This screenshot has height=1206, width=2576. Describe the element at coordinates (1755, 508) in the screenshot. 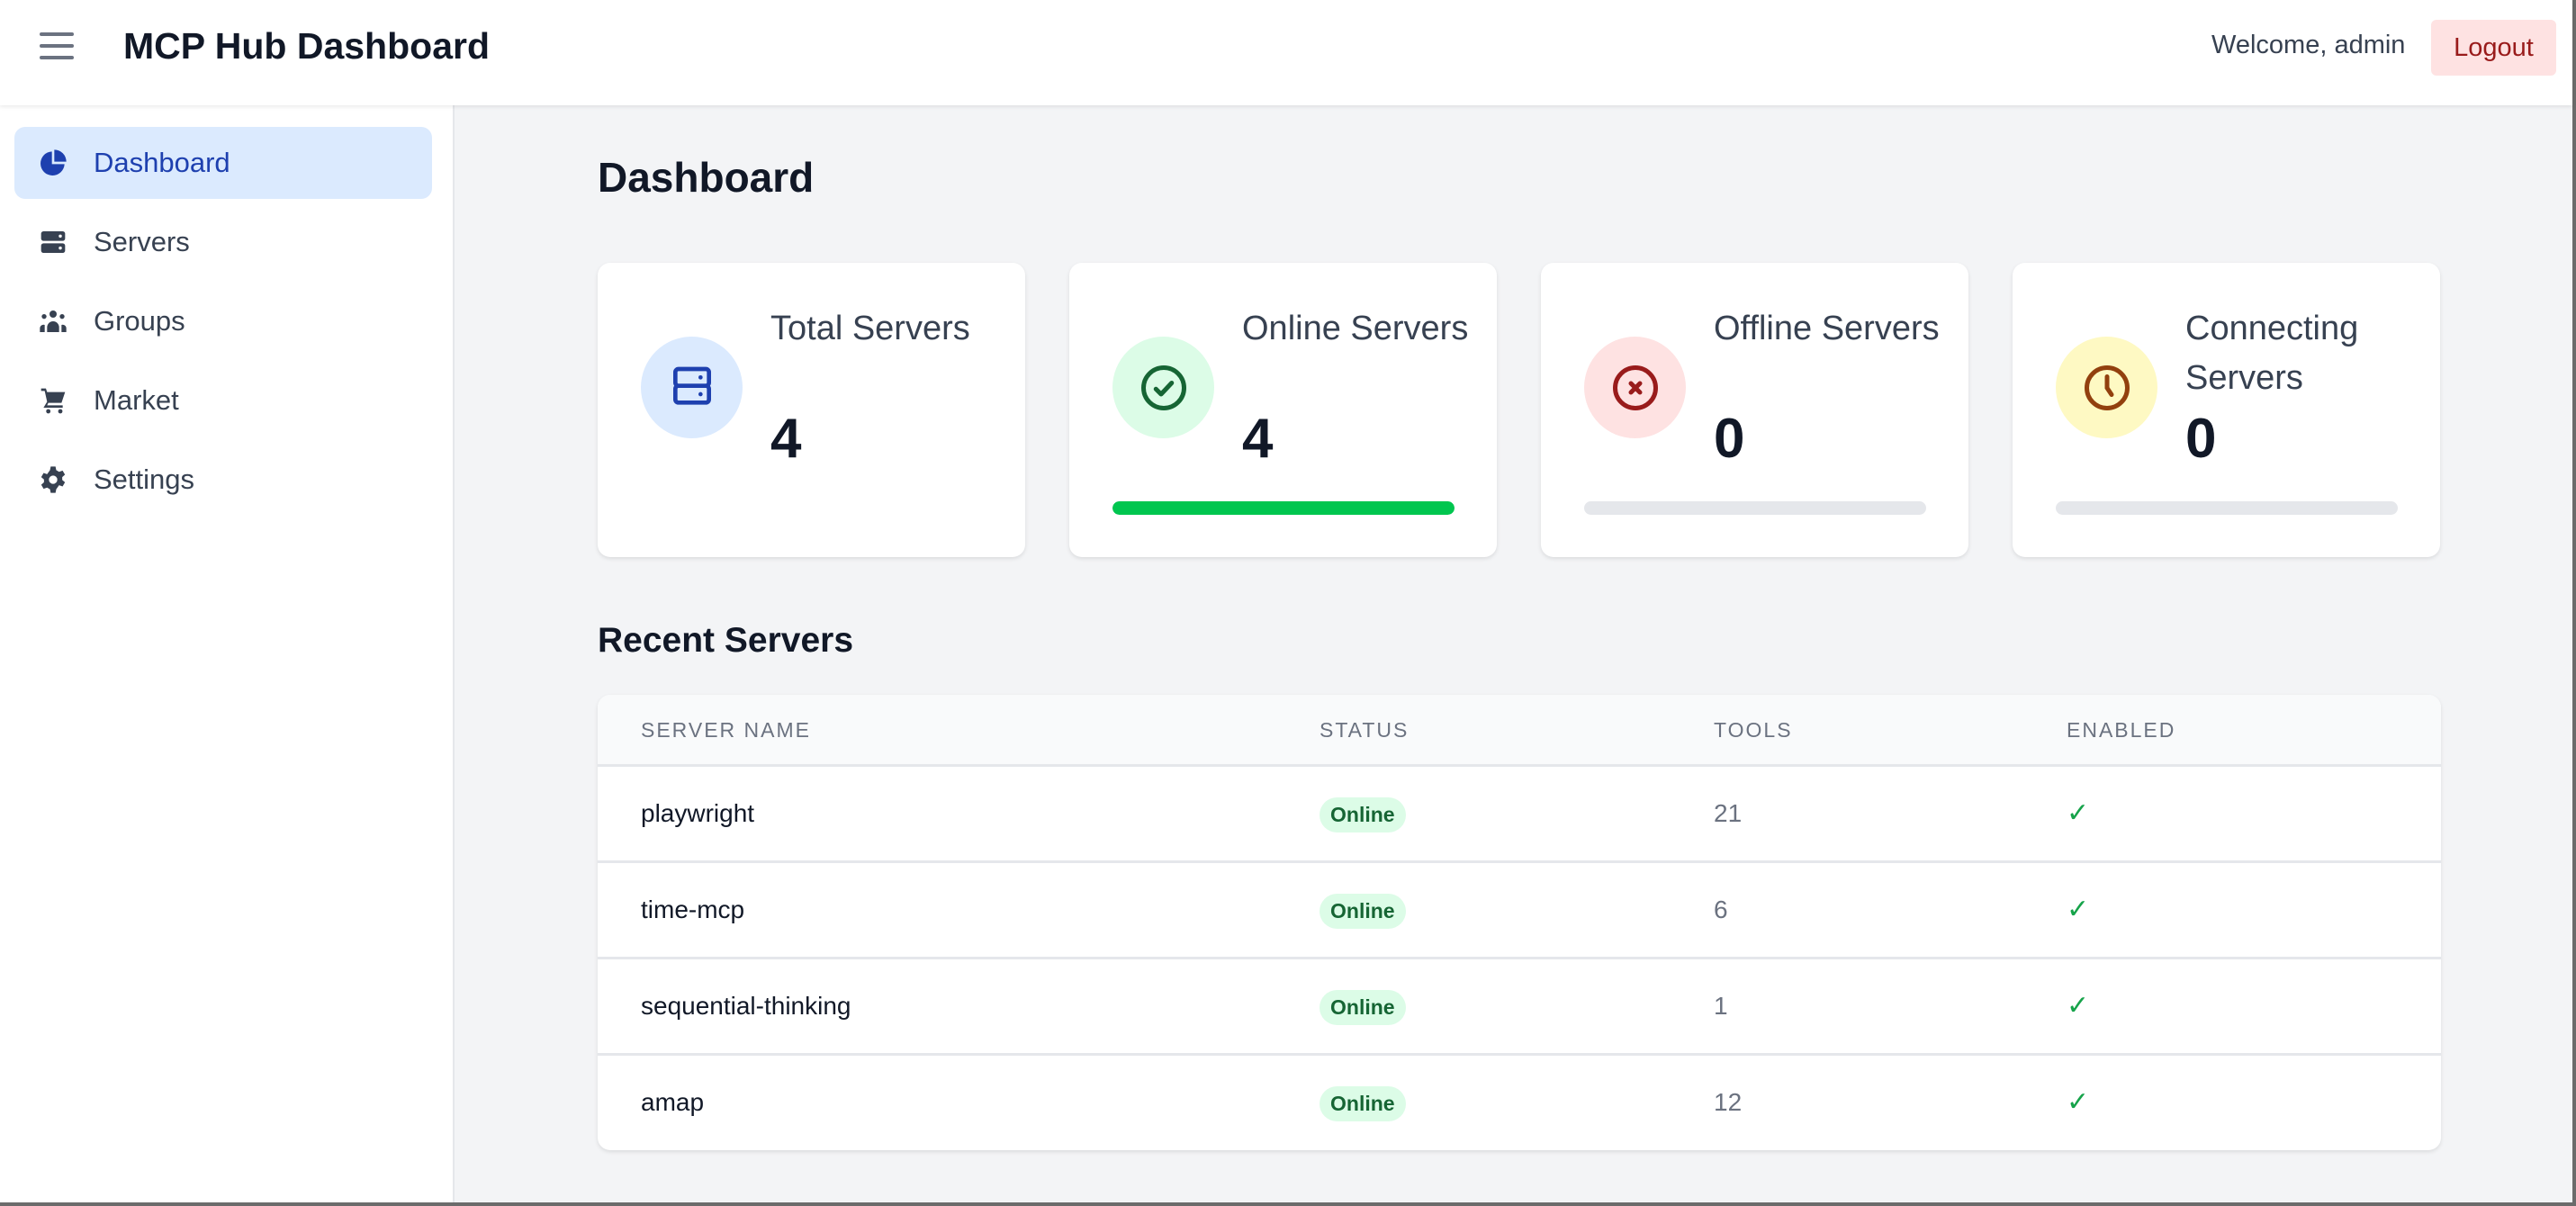

I see `offline-progress-bar` at that location.